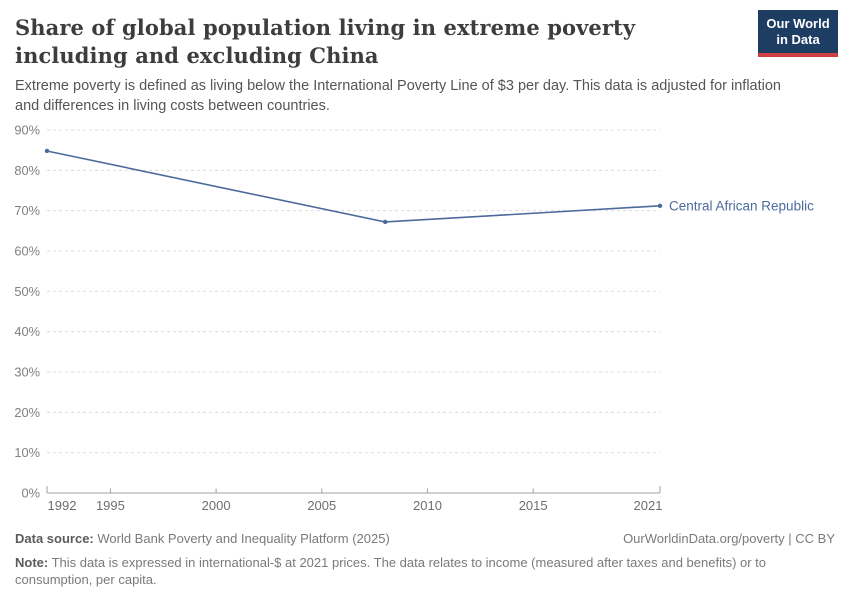 The height and width of the screenshot is (600, 850). I want to click on x-axis-tick-label: 2005, so click(321, 505).